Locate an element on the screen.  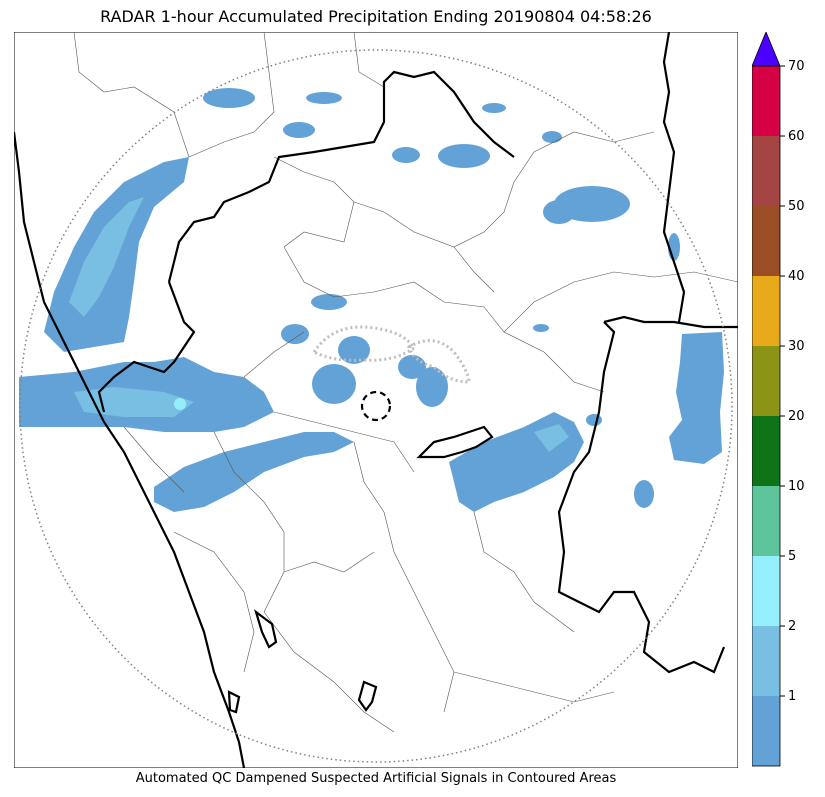
colorbar-tick-label: 40 is located at coordinates (796, 276).